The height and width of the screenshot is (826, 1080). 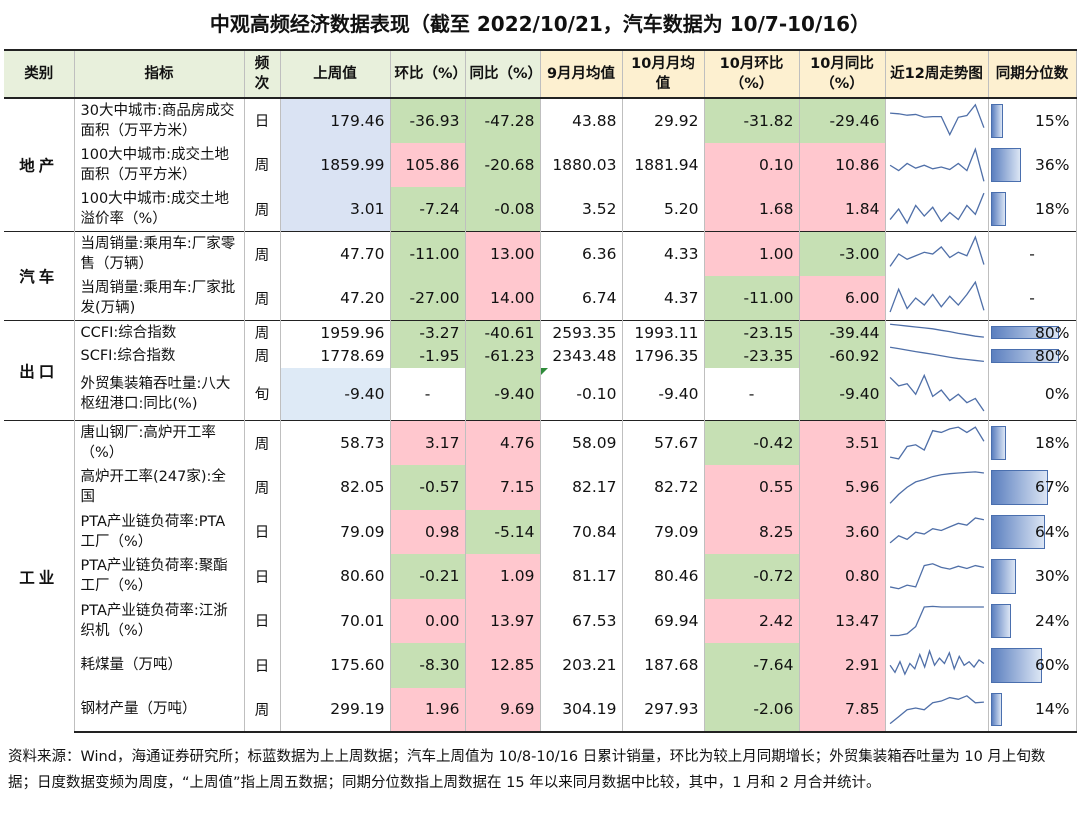 What do you see at coordinates (752, 74) in the screenshot?
I see `header-oct-mom: 10月环比（%）` at bounding box center [752, 74].